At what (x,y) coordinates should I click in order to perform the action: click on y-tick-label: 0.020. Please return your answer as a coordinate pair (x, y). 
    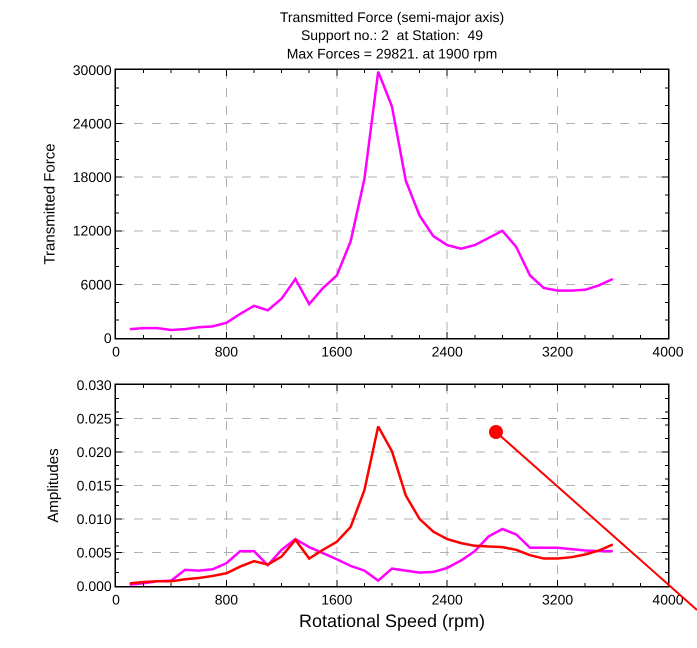
    Looking at the image, I should click on (94, 452).